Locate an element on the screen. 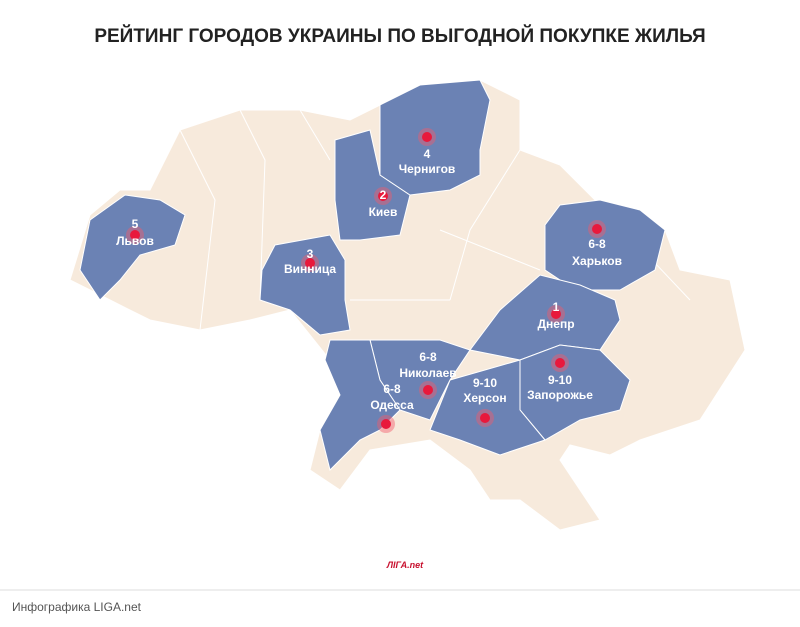 The height and width of the screenshot is (627, 800). city-name: Чернигов is located at coordinates (427, 169).